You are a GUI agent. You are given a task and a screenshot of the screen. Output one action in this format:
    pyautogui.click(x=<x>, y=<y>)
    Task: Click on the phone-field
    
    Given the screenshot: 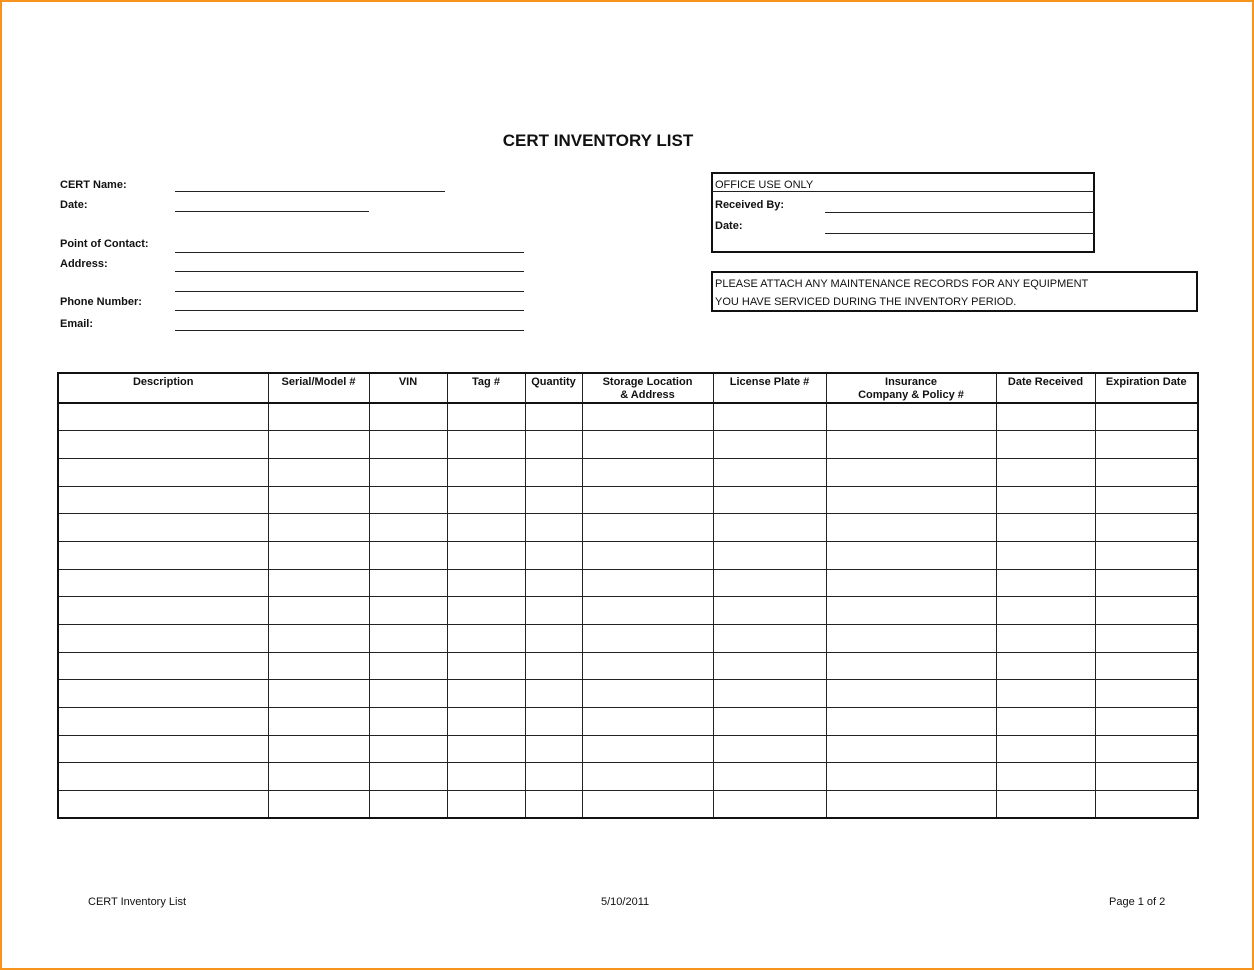 What is the action you would take?
    pyautogui.click(x=349, y=310)
    